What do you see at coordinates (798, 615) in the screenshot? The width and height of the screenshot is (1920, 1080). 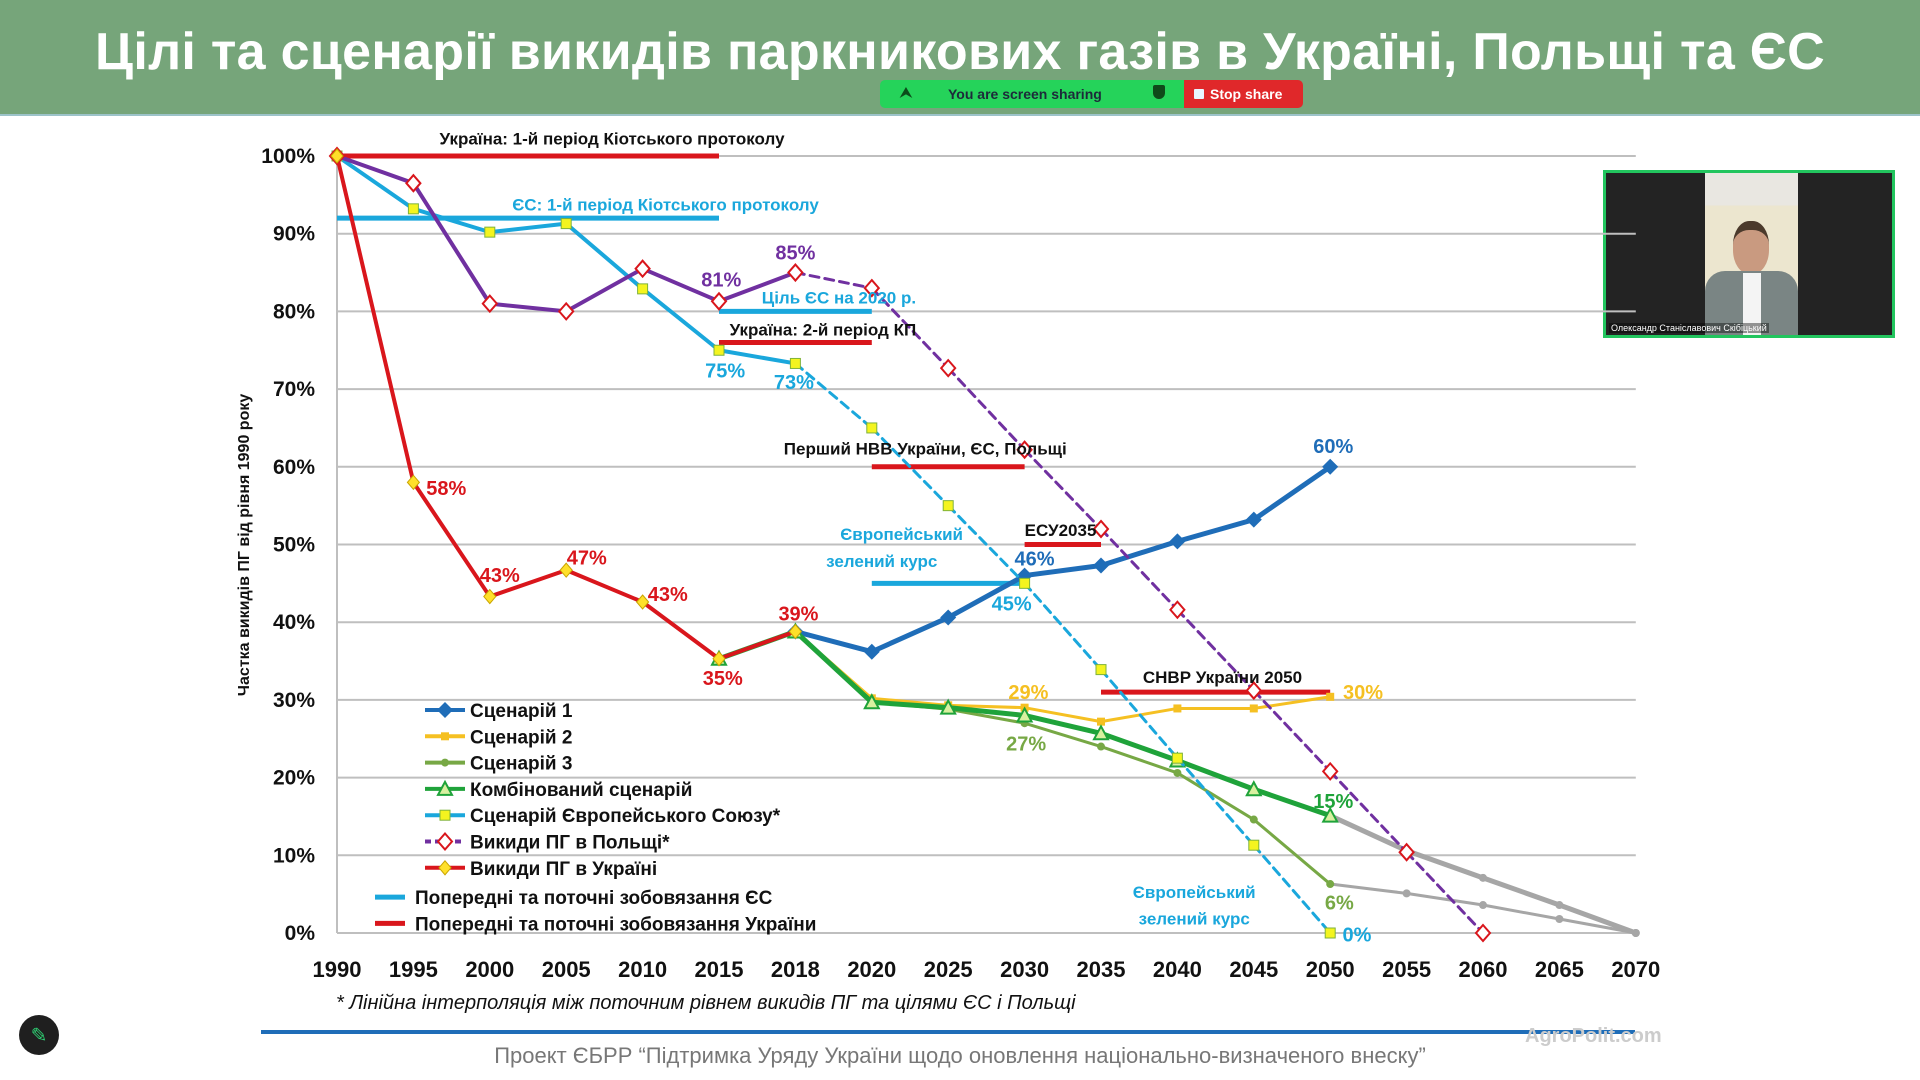 I see `chart-annotation: 39%` at bounding box center [798, 615].